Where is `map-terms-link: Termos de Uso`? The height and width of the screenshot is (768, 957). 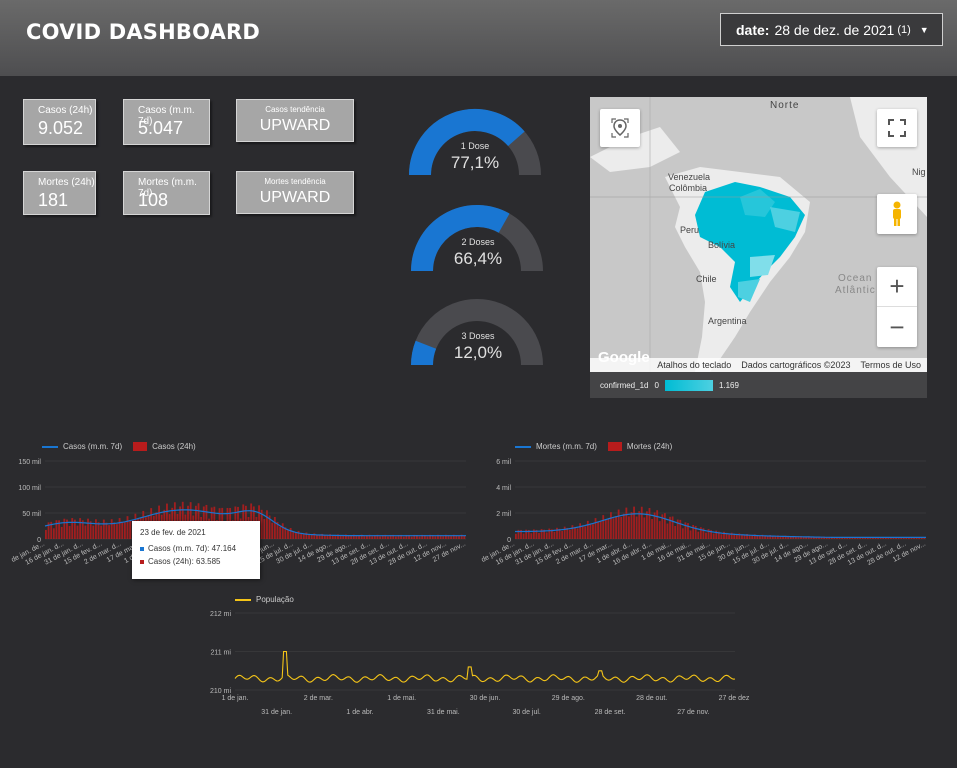
map-terms-link: Termos de Uso is located at coordinates (890, 365).